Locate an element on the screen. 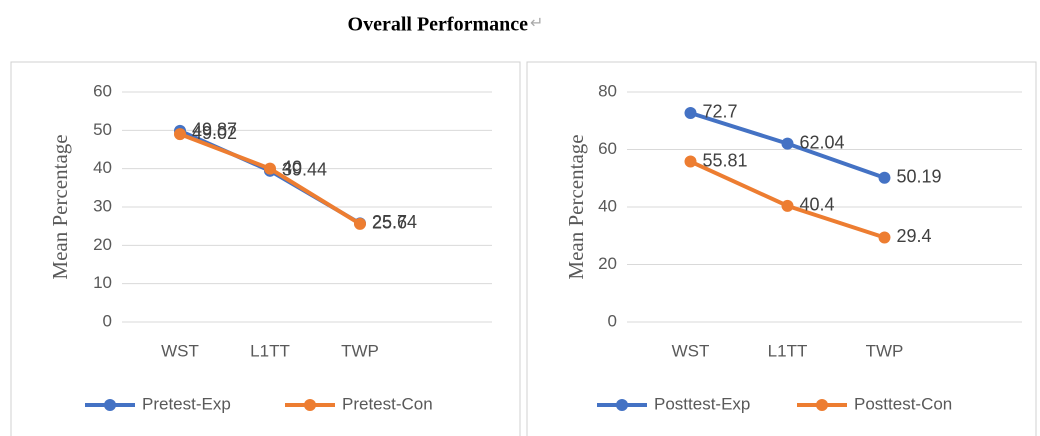 The width and height of the screenshot is (1040, 436). data-label: 25.74 is located at coordinates (394, 222).